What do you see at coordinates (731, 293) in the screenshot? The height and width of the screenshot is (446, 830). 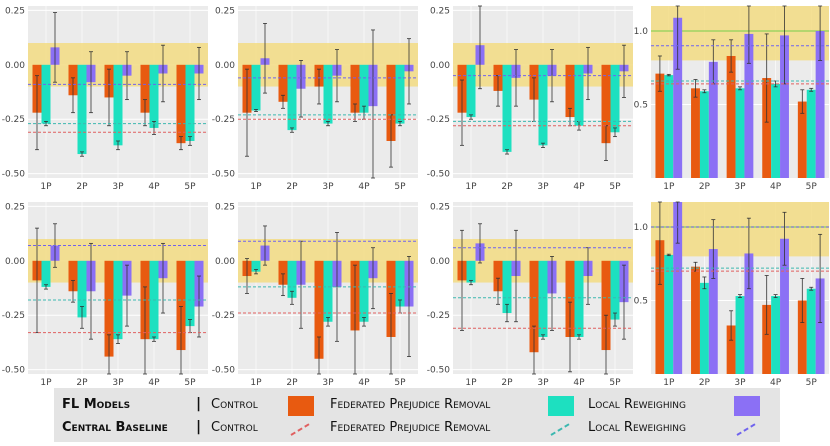 I see `chart-panel-8: 0.5 1.0 1P 2P 3P 4P 5P` at bounding box center [731, 293].